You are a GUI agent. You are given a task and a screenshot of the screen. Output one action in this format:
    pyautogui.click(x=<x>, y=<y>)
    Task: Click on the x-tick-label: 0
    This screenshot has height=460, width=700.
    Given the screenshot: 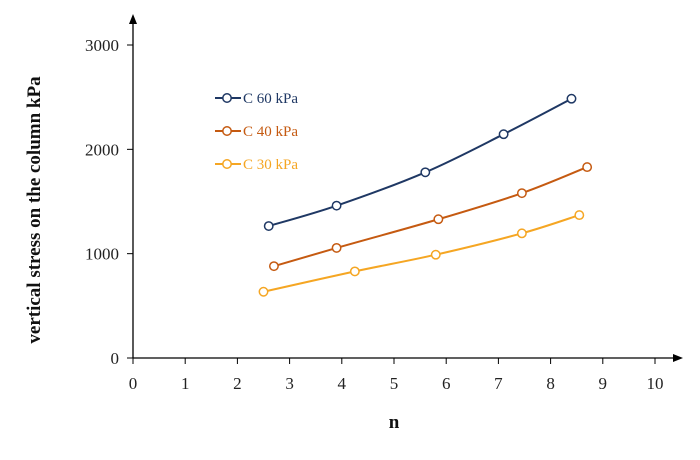 What is the action you would take?
    pyautogui.click(x=133, y=383)
    